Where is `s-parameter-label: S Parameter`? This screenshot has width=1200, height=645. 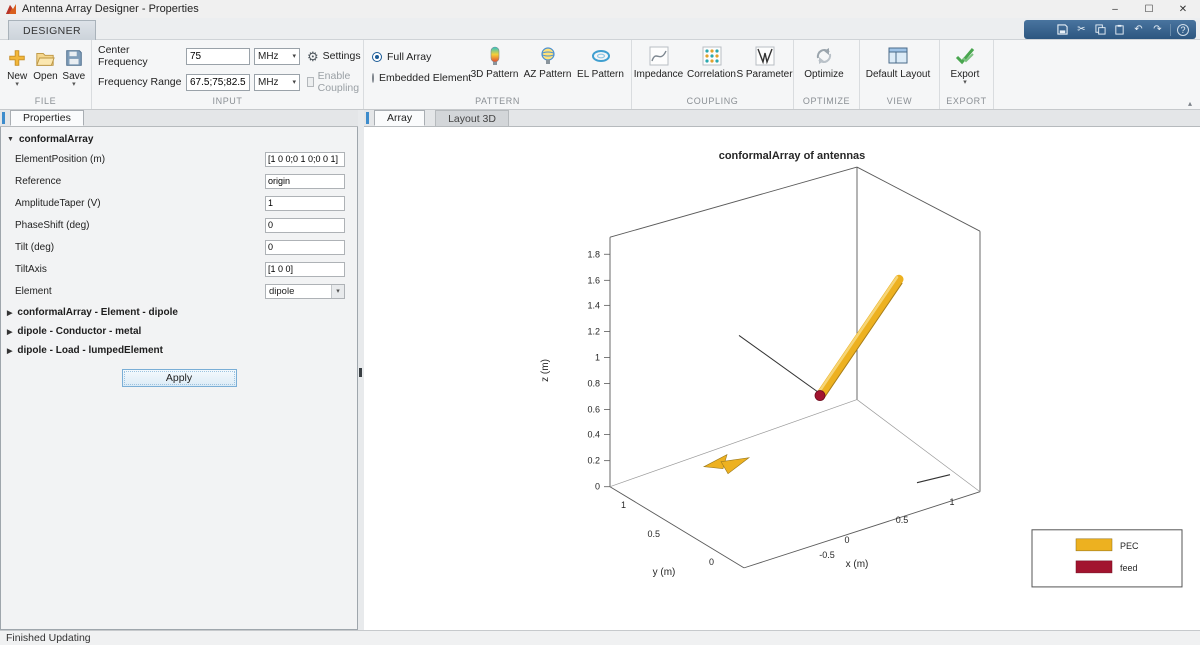 s-parameter-label: S Parameter is located at coordinates (764, 74).